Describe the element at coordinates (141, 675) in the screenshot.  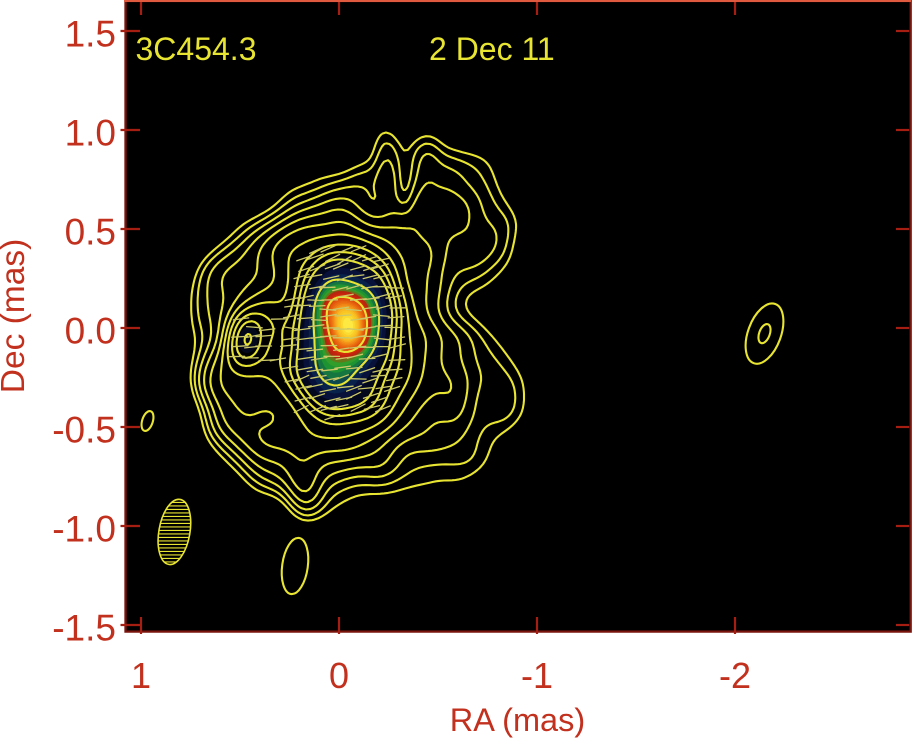
I see `svg-text: 1` at that location.